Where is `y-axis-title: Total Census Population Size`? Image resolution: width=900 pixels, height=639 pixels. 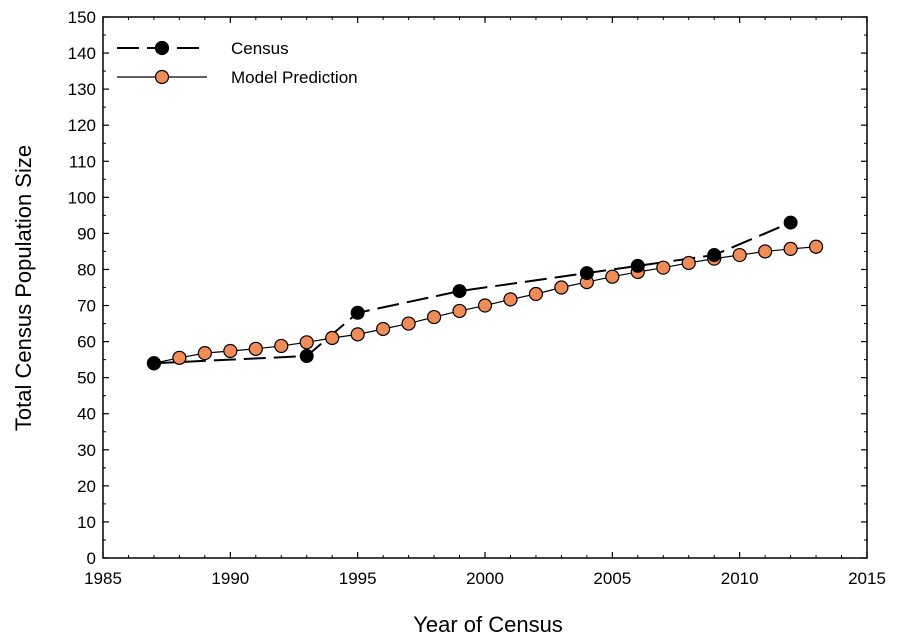 y-axis-title: Total Census Population Size is located at coordinates (23, 288).